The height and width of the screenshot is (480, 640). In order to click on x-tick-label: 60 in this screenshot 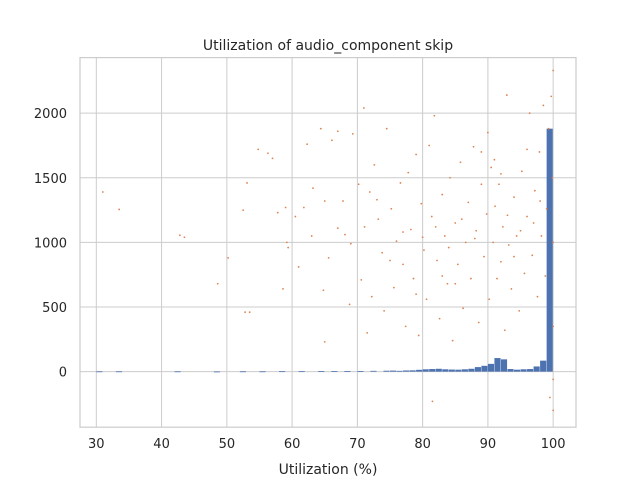, I will do `click(292, 444)`.